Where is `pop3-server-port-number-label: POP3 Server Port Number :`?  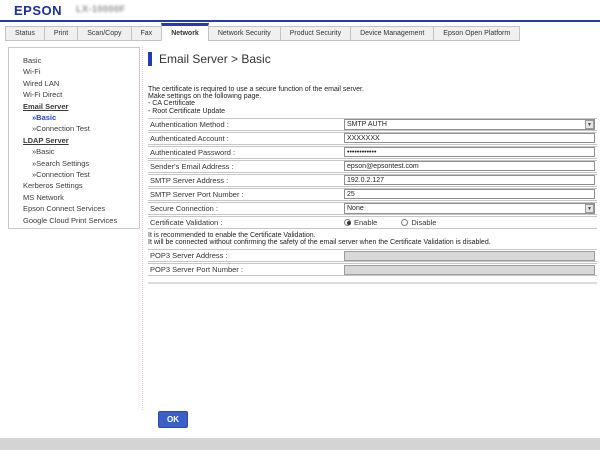 pop3-server-port-number-label: POP3 Server Port Number : is located at coordinates (196, 270).